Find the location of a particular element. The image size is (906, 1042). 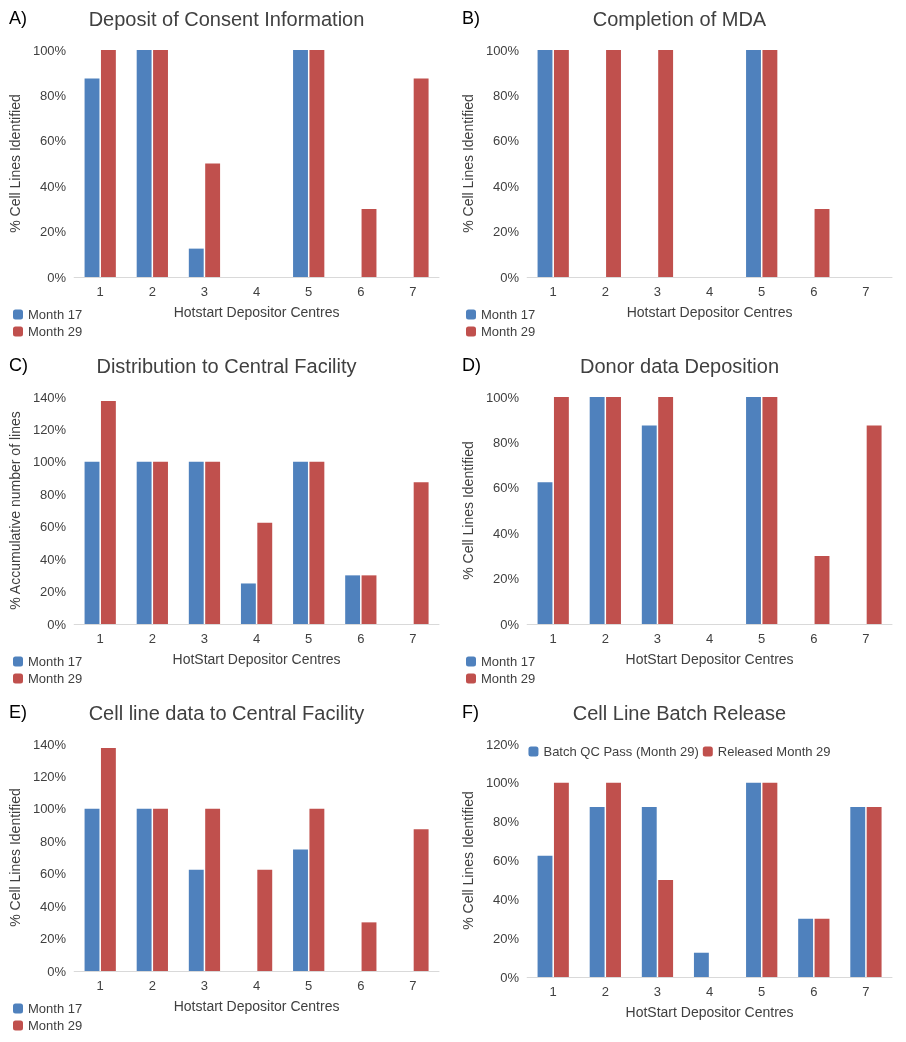

y-tick-label: 140% is located at coordinates (49, 397).